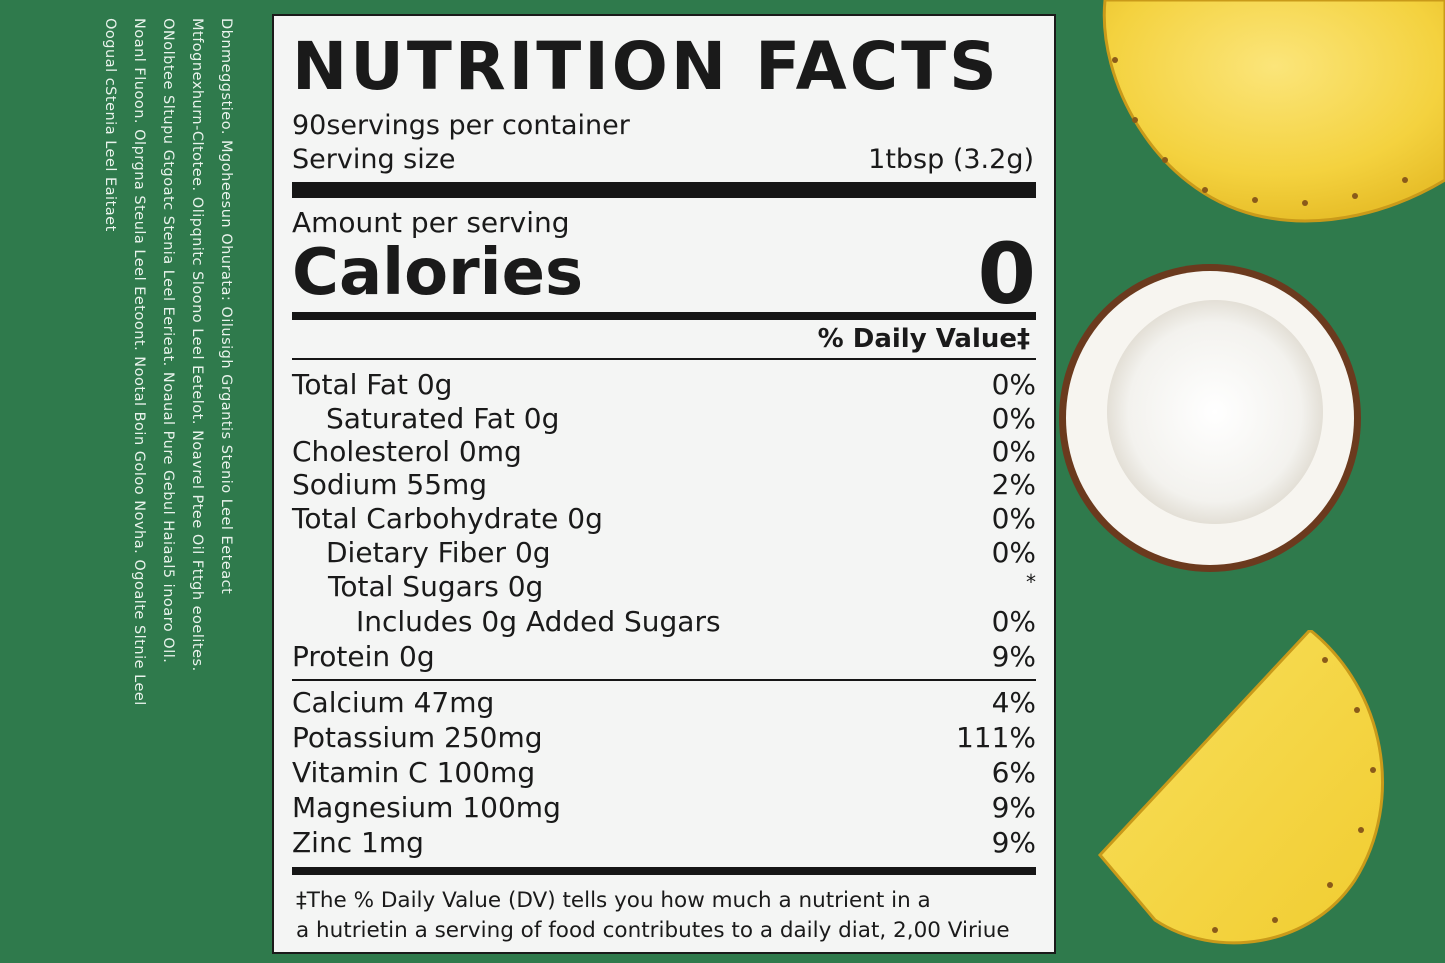  Describe the element at coordinates (110, 125) in the screenshot. I see `ingredients-line: Oogual cStenia Leel Eaitaet` at that location.